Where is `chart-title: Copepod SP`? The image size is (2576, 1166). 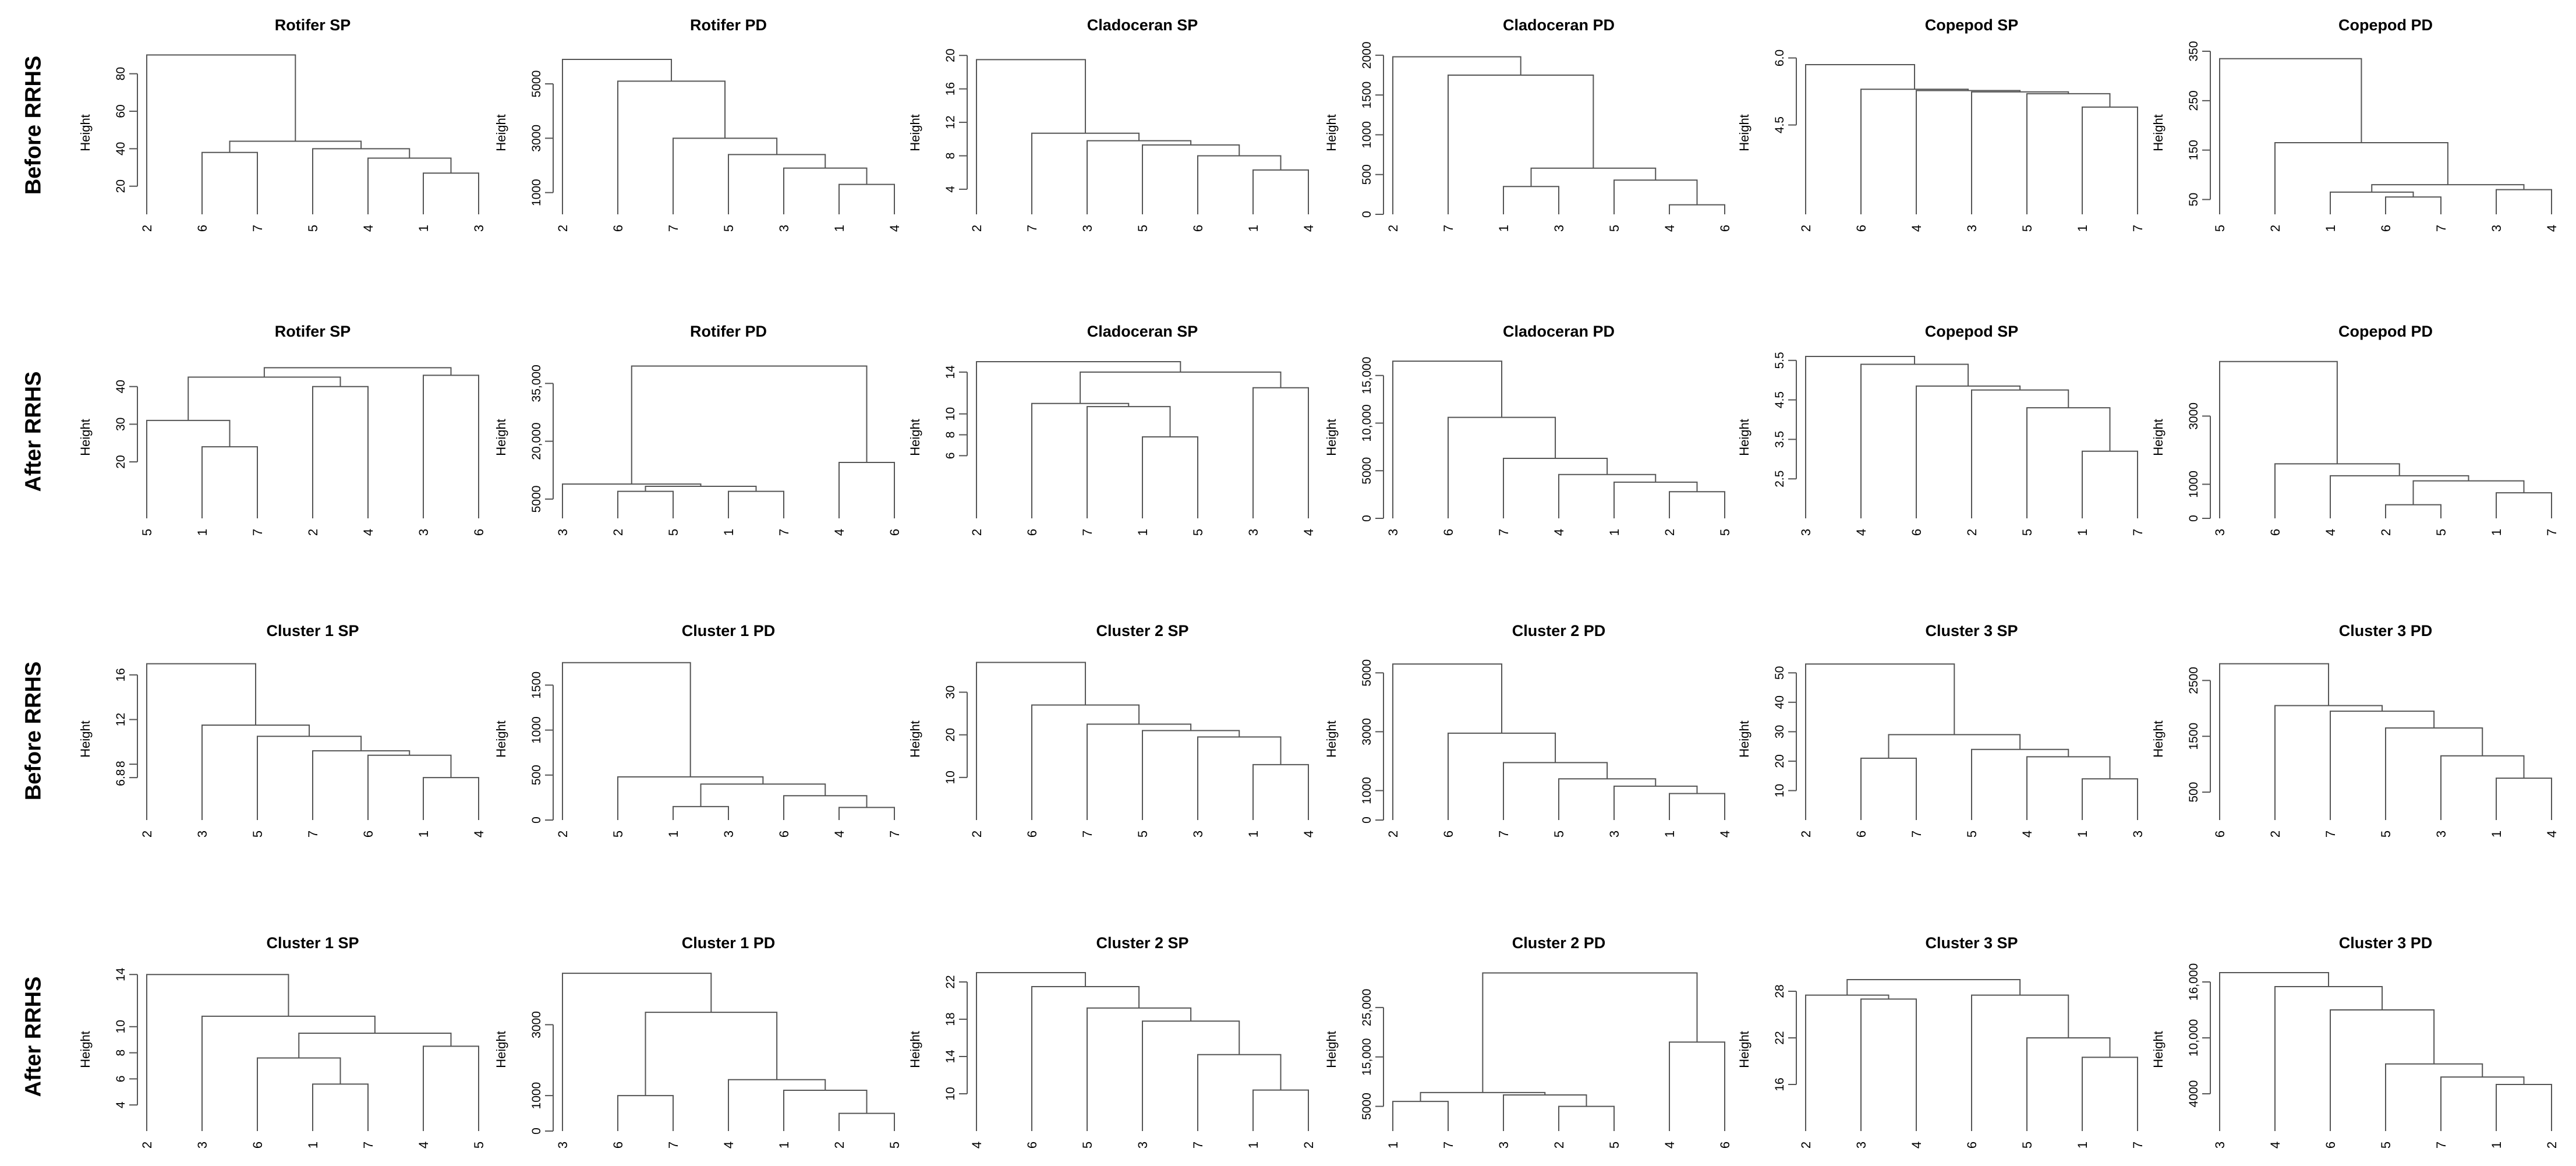 chart-title: Copepod SP is located at coordinates (1972, 25).